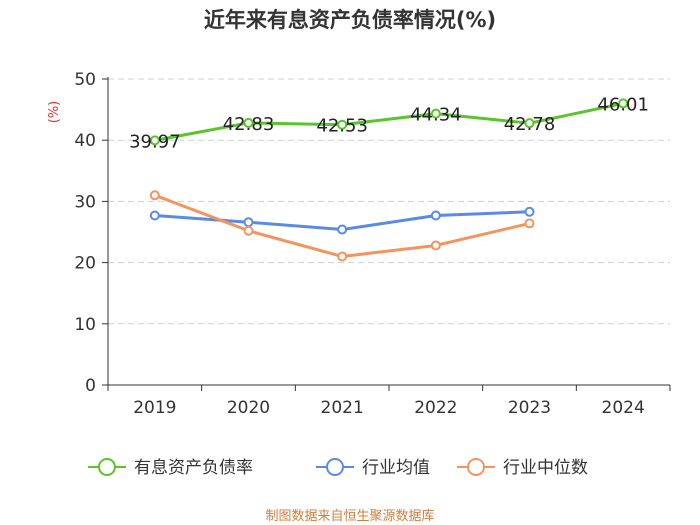 The height and width of the screenshot is (525, 700). I want to click on legend-label: 有息资产负债率, so click(193, 468).